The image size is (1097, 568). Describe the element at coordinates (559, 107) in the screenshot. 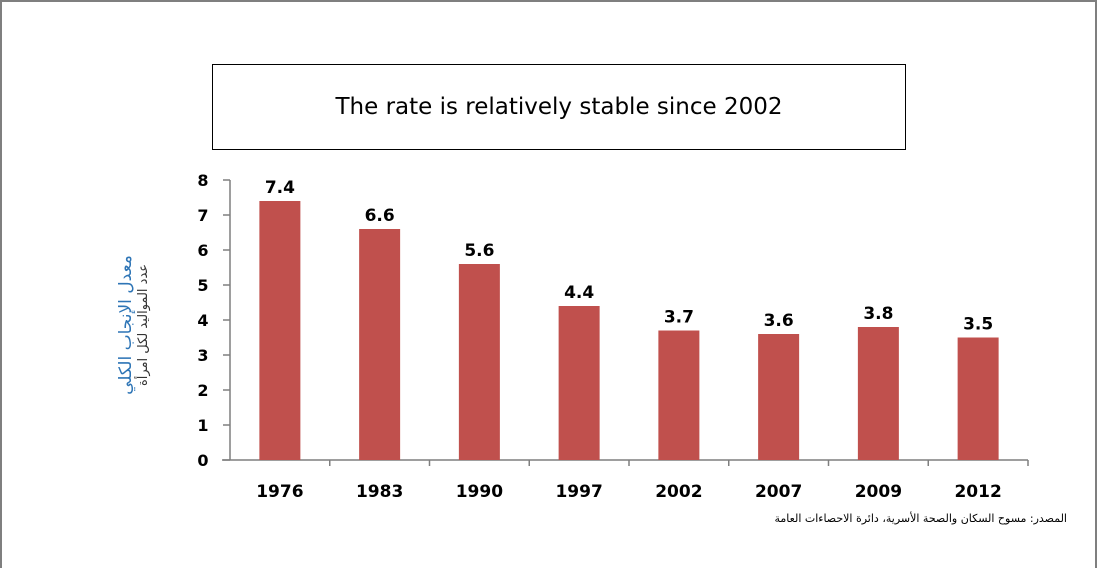

I see `chart-title: The rate is relatively stable since 2002` at that location.